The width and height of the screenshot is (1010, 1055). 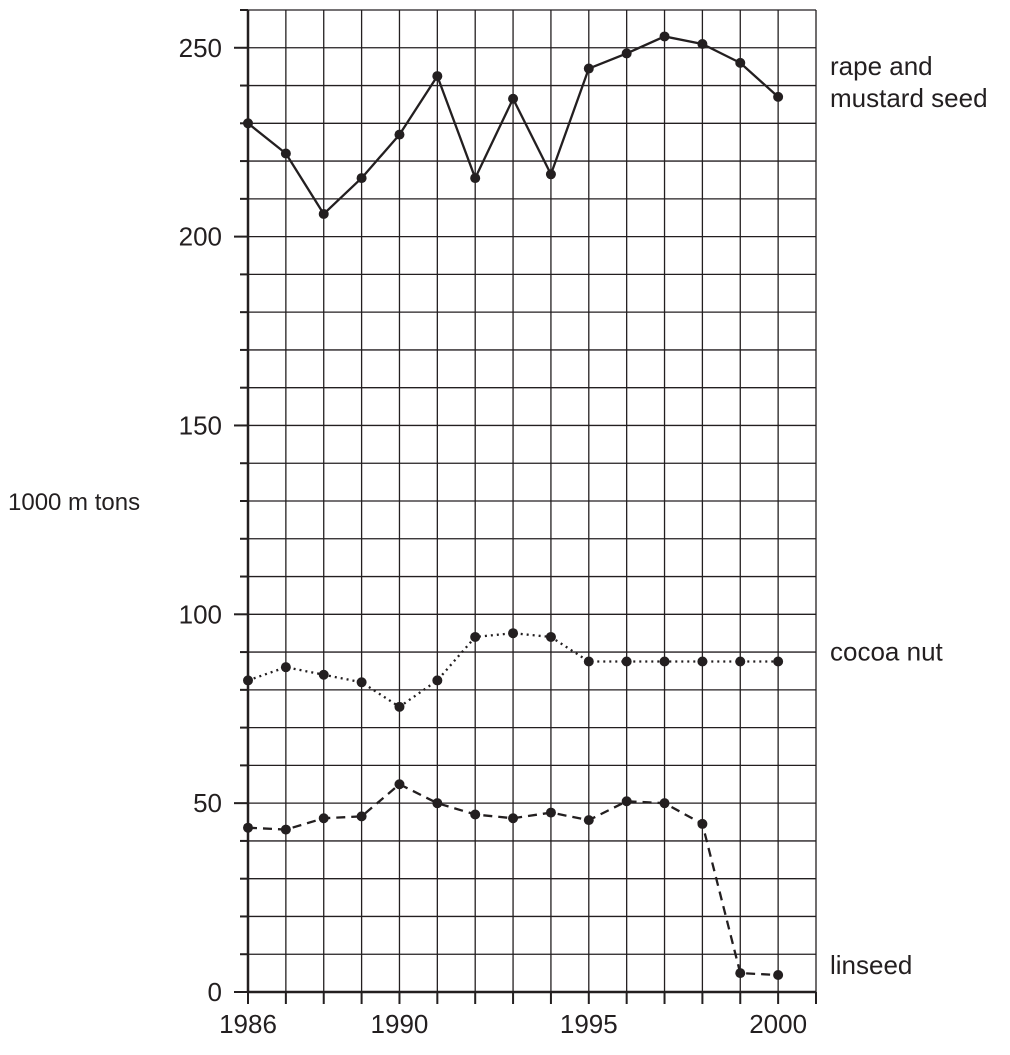 I want to click on series-label-line: cocoa nut, so click(x=887, y=652).